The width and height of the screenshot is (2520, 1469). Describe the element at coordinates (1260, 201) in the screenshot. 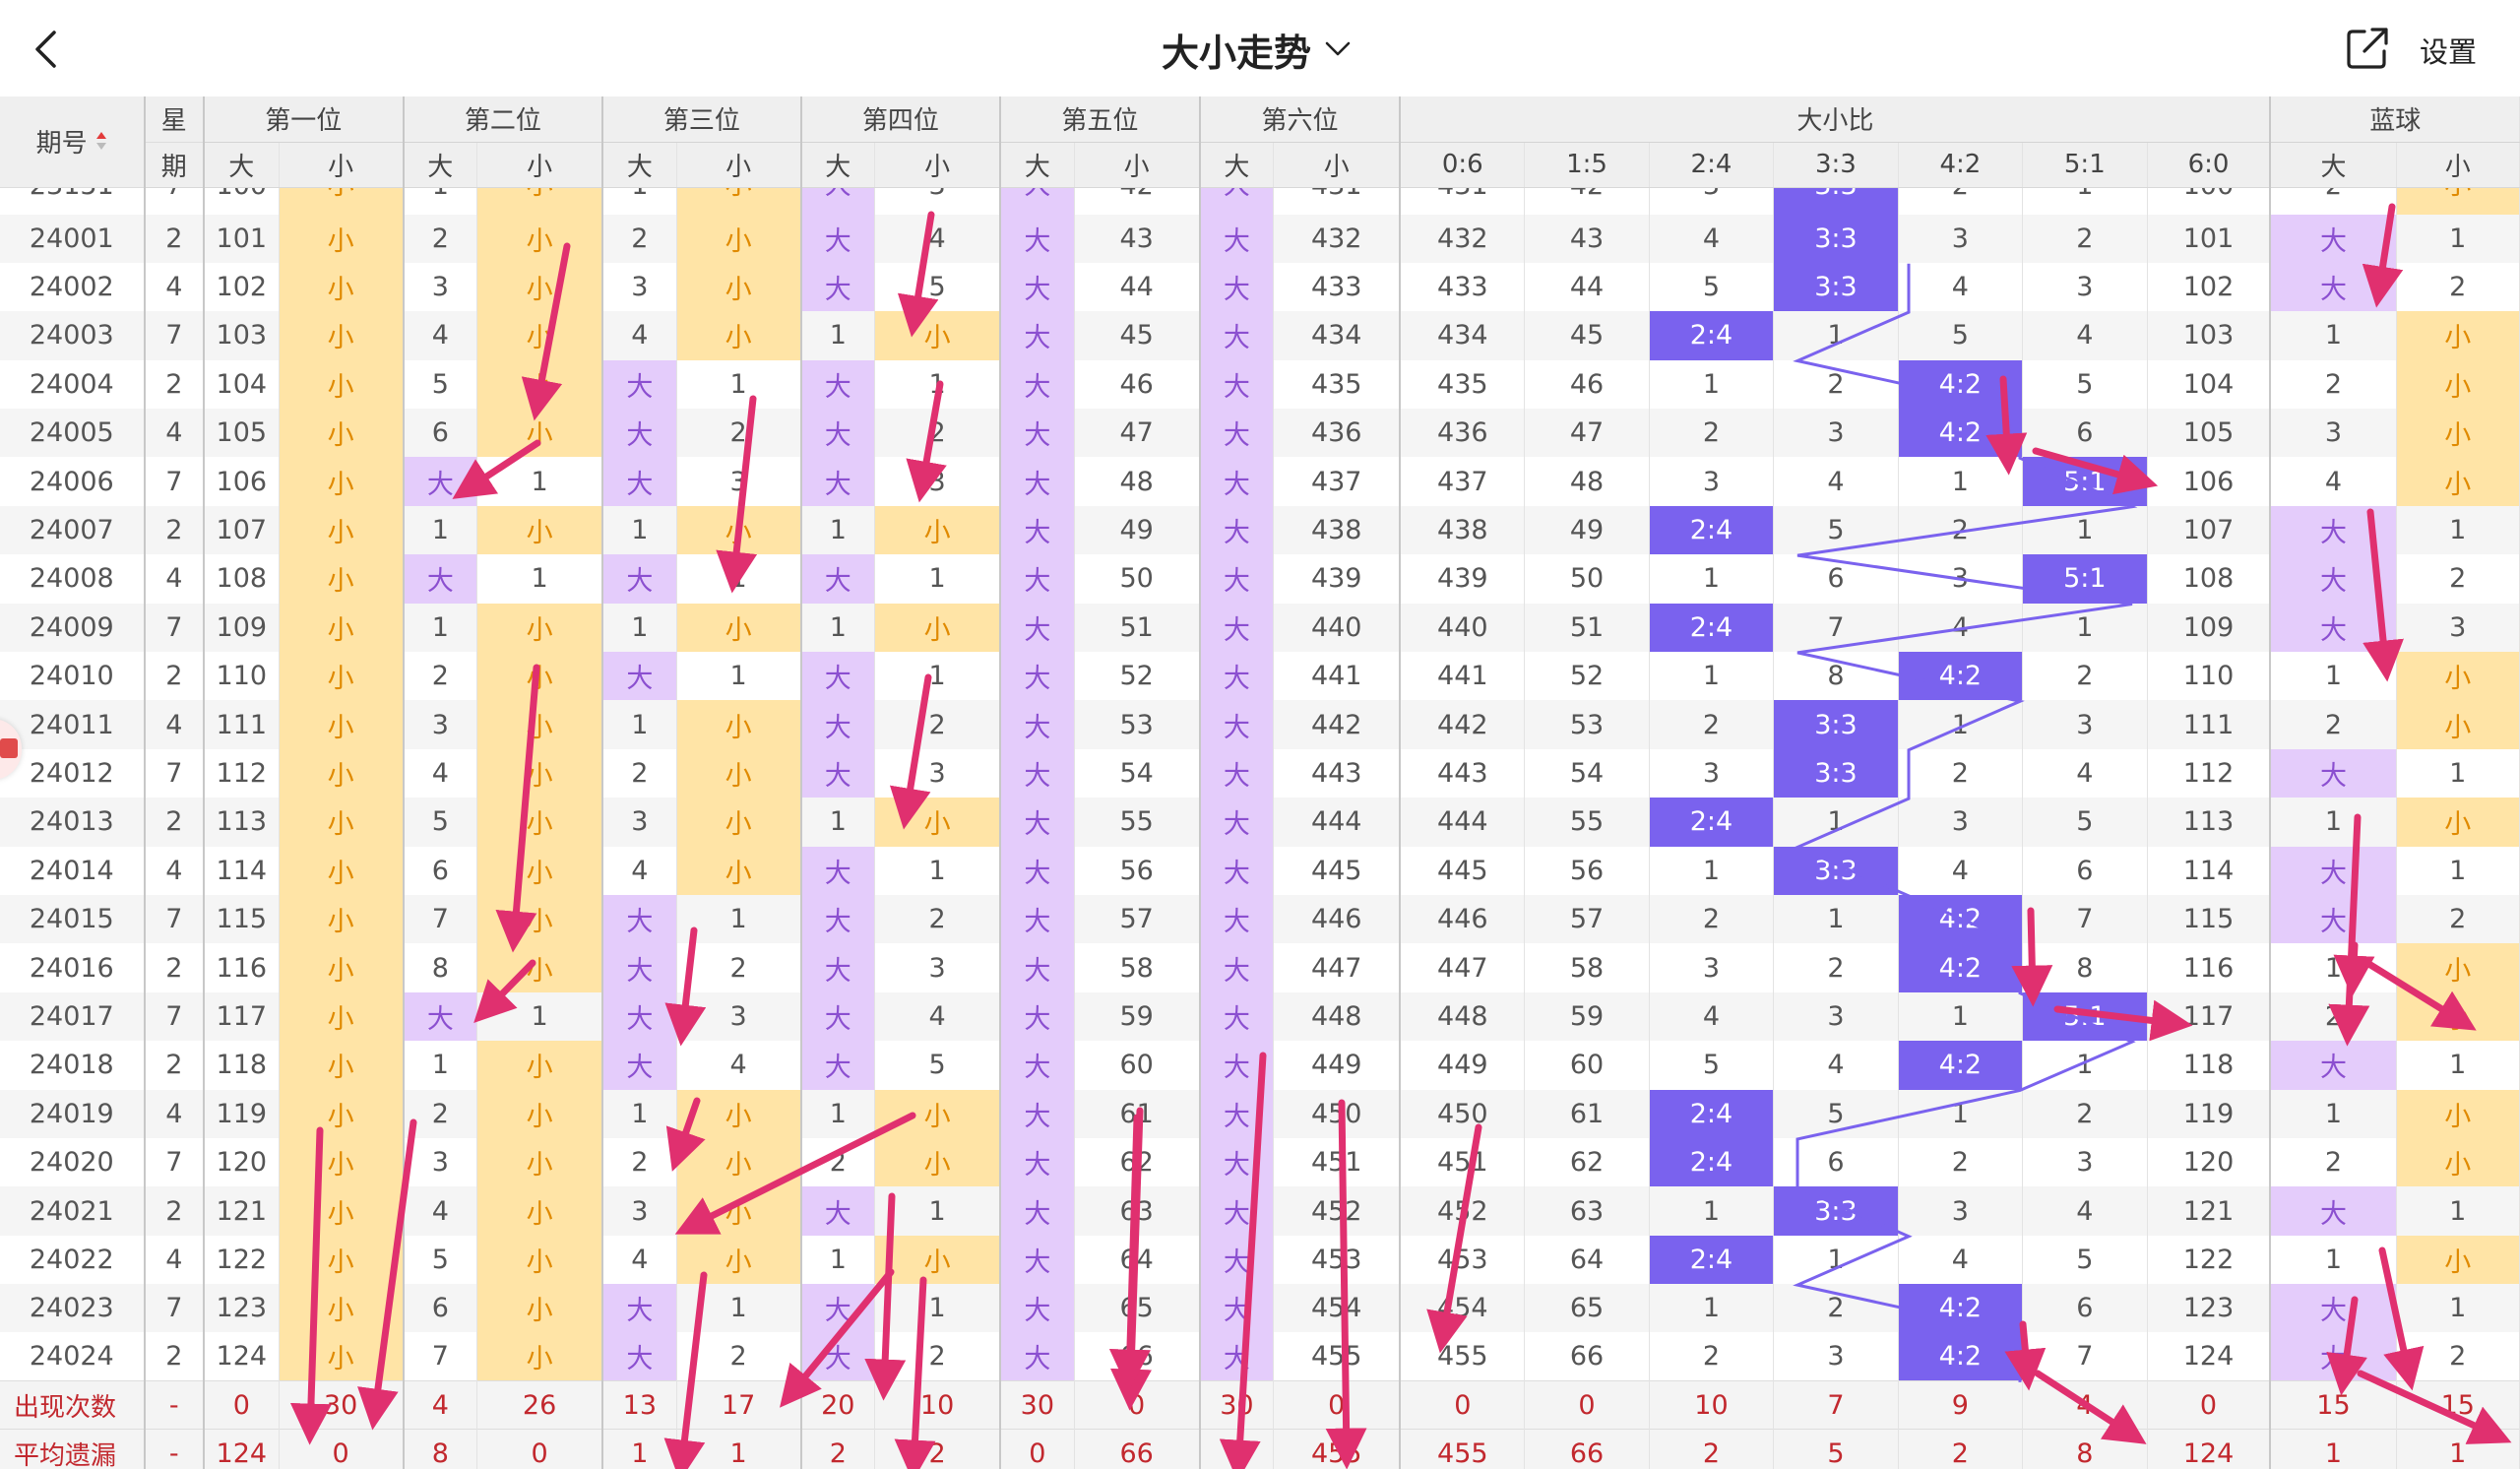

I see `table-row: 23151 7 100 小 1 小 1 小 大 3 大 42 大 431 431 42 3 3:3 2 1 100 2 小` at that location.